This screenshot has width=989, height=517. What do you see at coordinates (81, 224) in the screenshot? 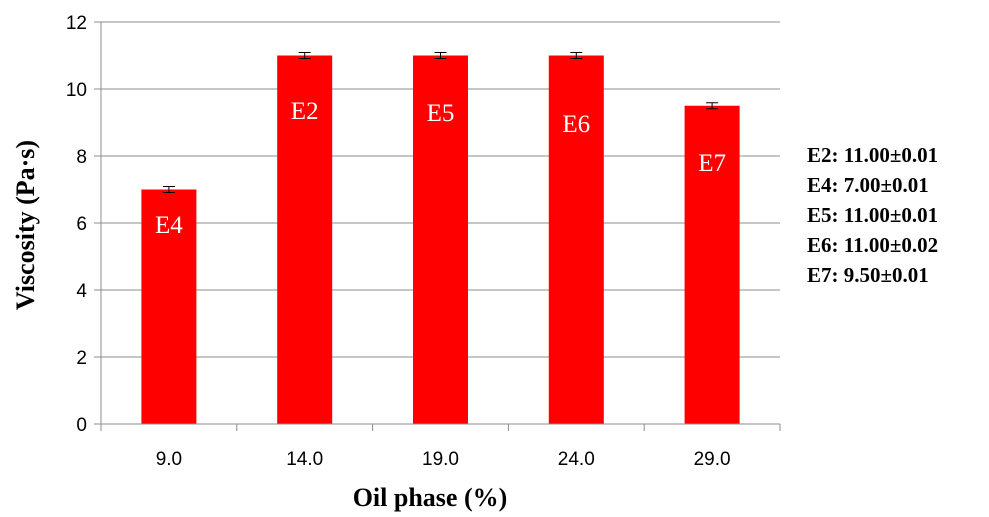
I see `y-tick-label: 6` at bounding box center [81, 224].